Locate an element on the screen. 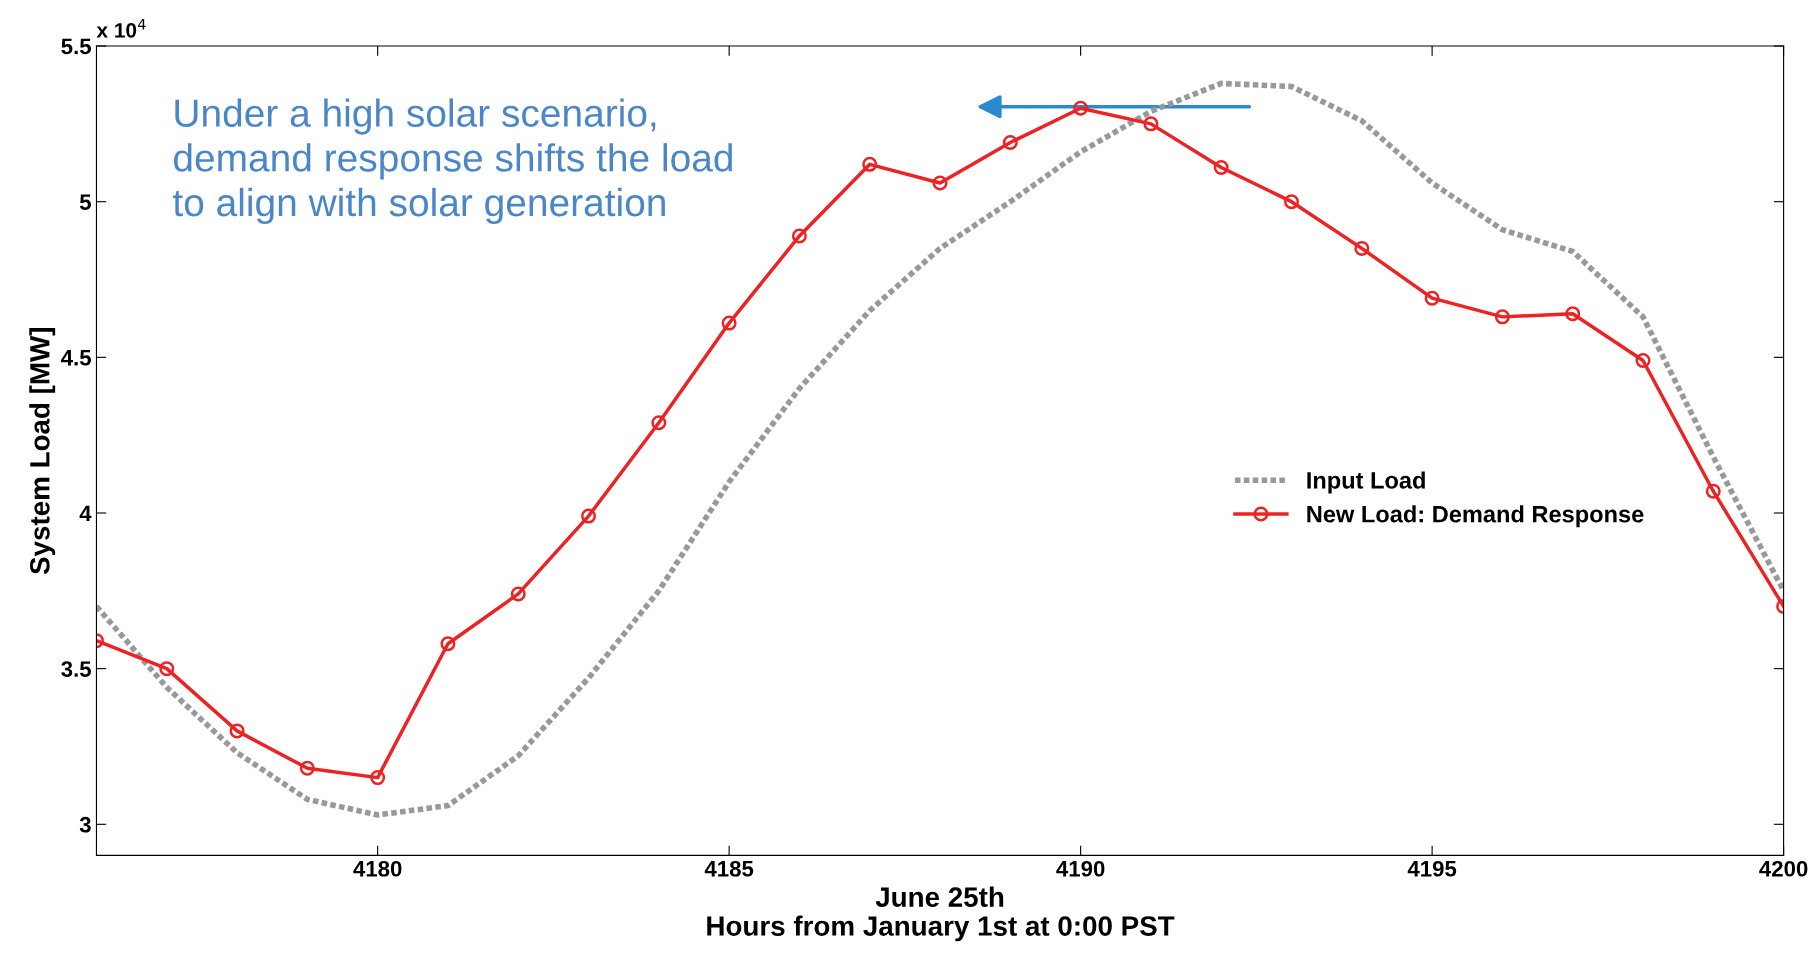 The image size is (1820, 959). annotation: Under a high solar scenario, demand response shifts the load to align with solar generation is located at coordinates (452, 161).